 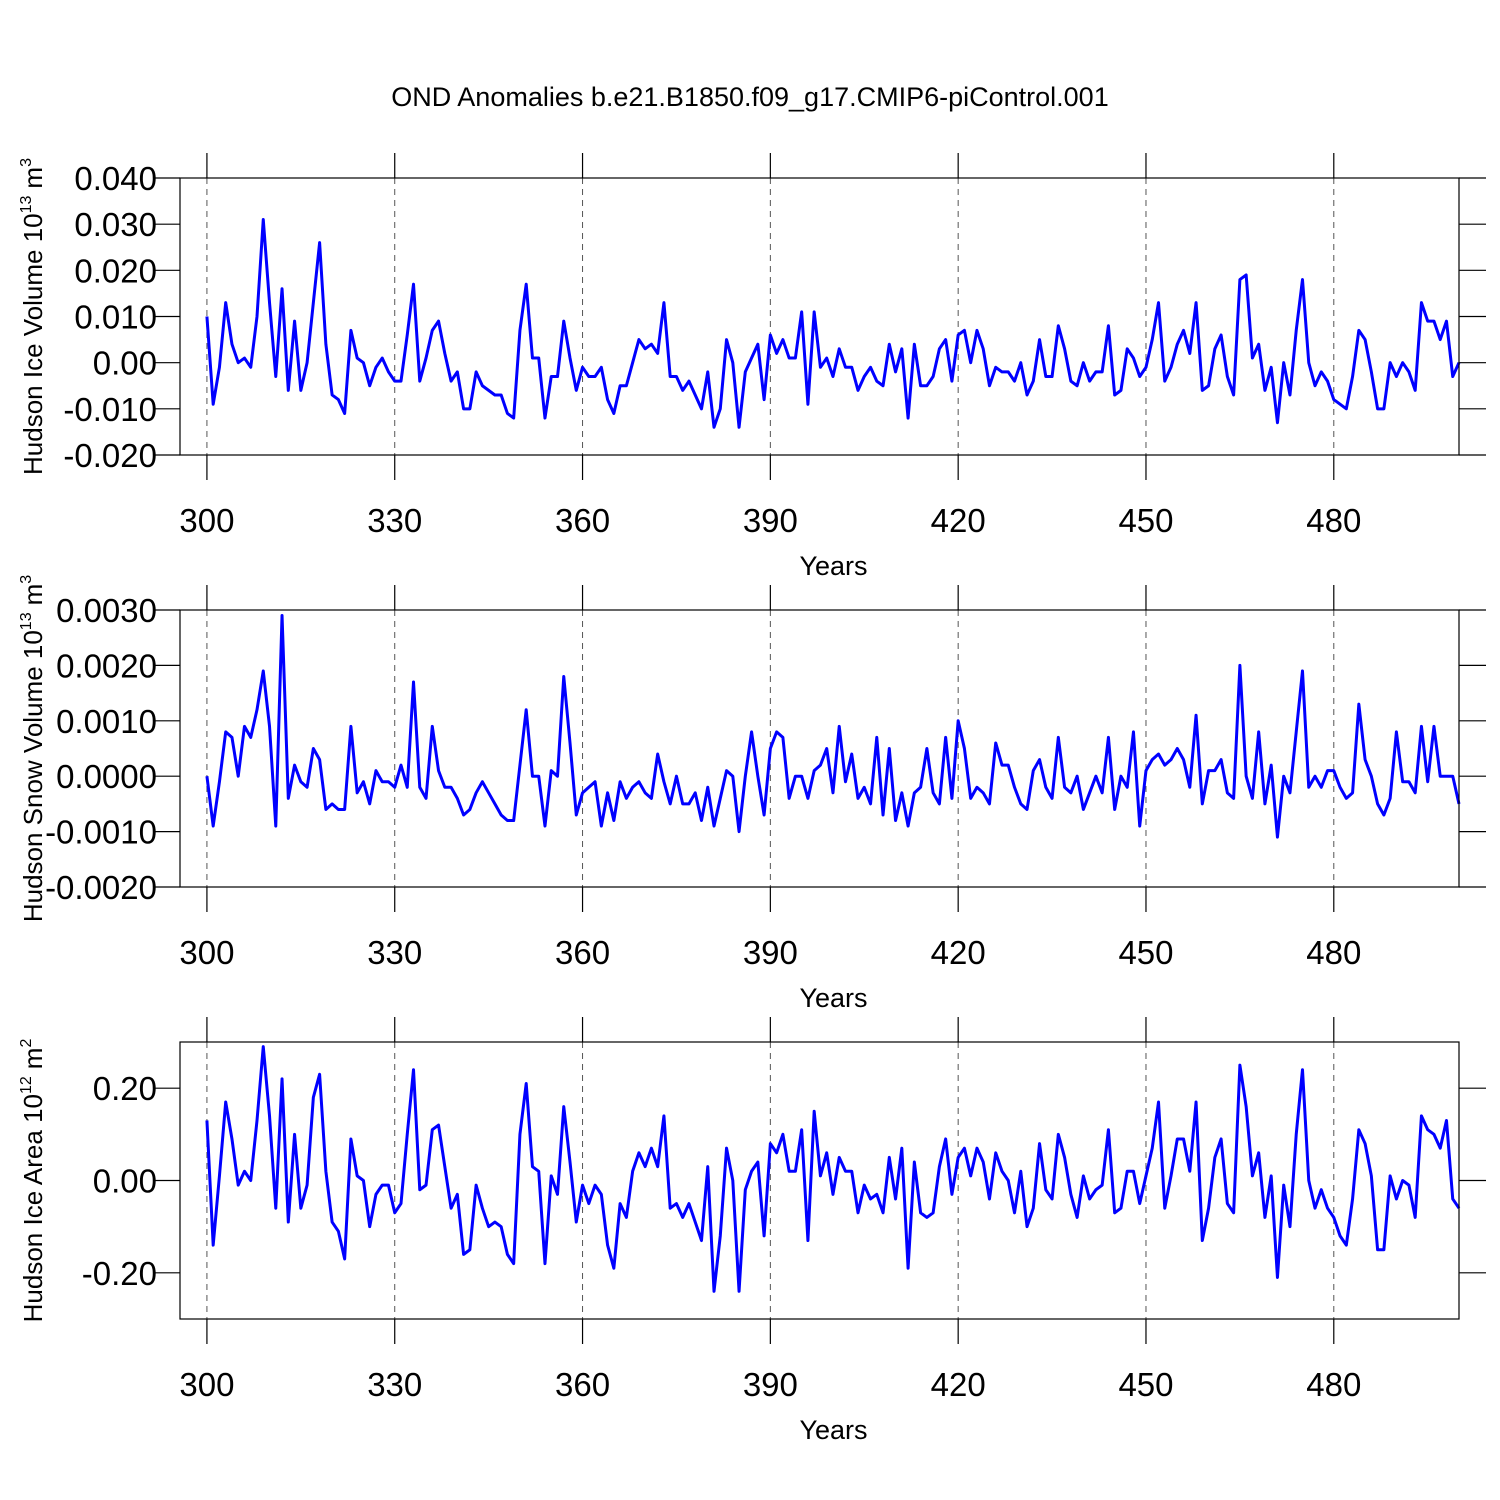 What do you see at coordinates (33, 344) in the screenshot?
I see `y-axis-title-text: Hudson Ice Volume 10` at bounding box center [33, 344].